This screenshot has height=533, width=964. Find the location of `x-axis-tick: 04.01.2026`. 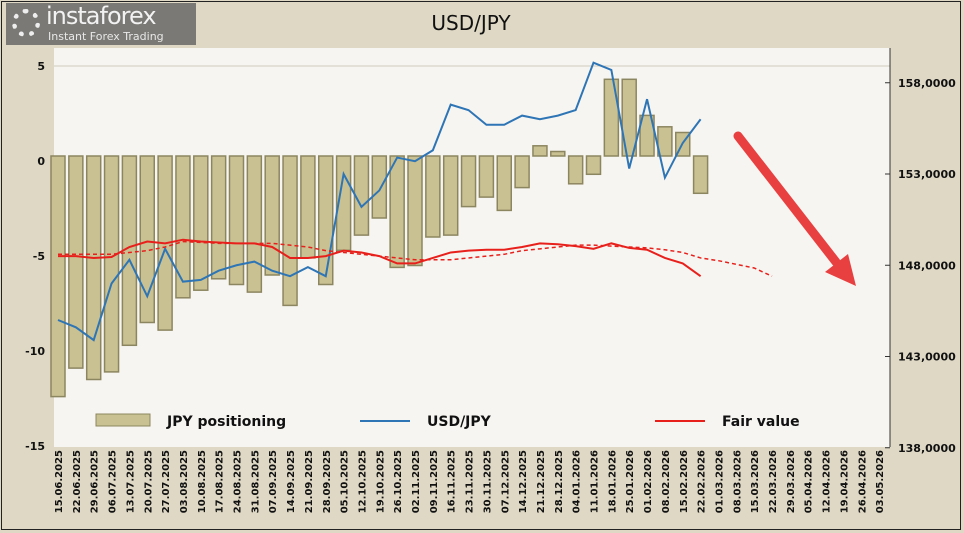

x-axis-tick: 04.01.2026 is located at coordinates (577, 481).